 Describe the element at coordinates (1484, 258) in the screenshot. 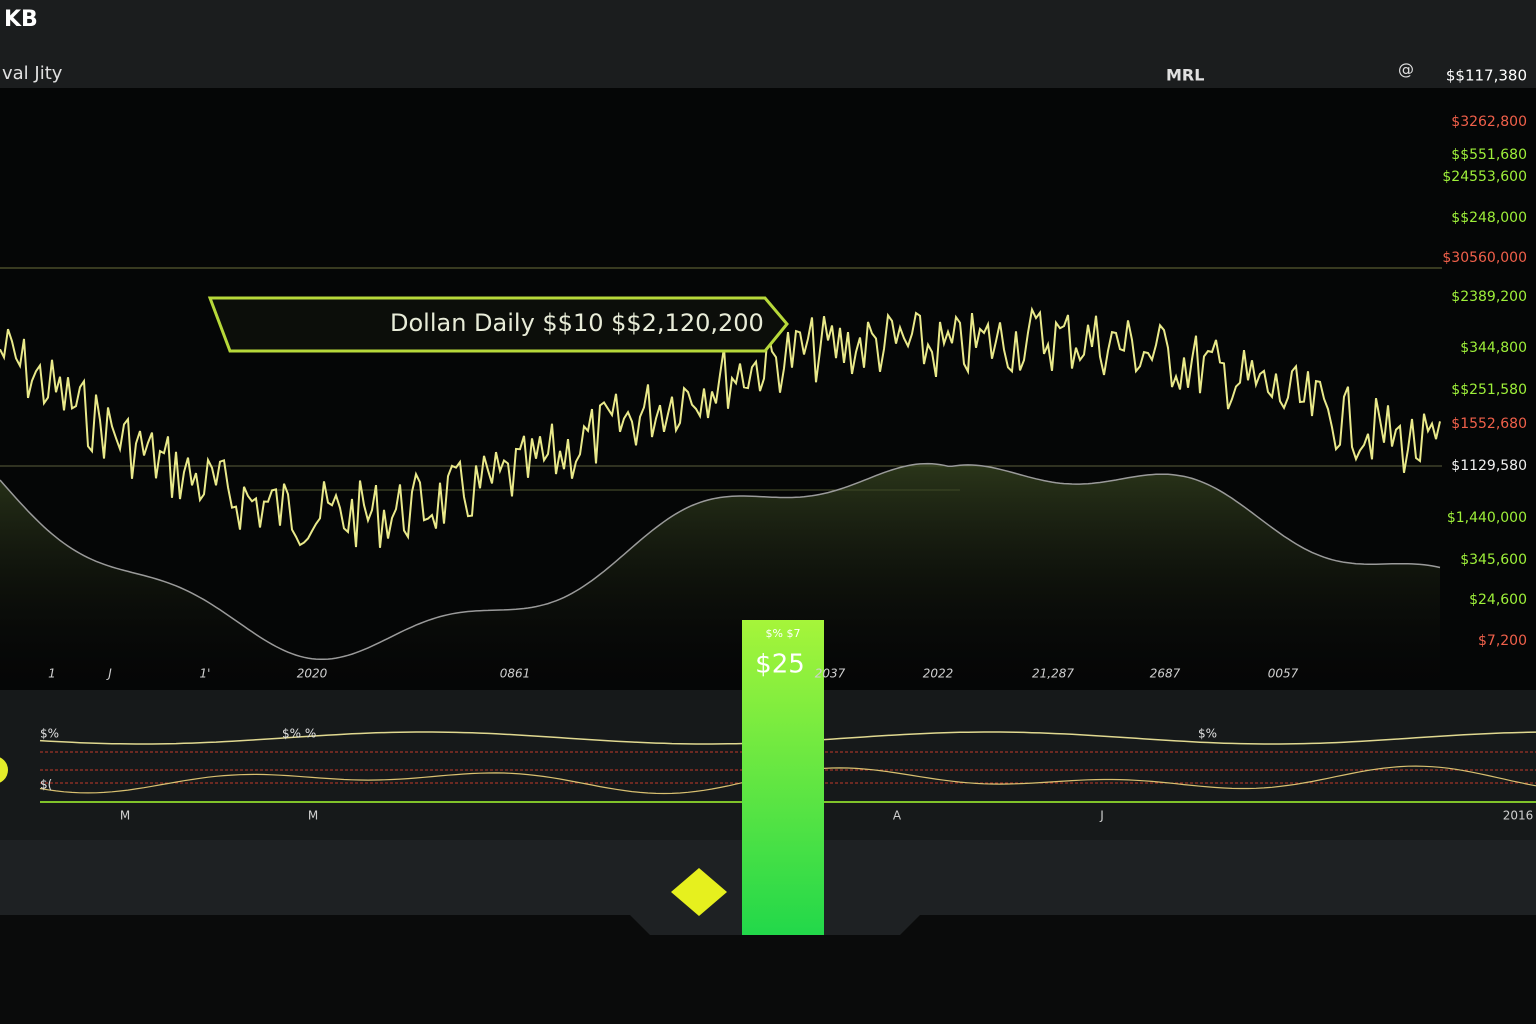

I see `price-label: $30560,000` at that location.